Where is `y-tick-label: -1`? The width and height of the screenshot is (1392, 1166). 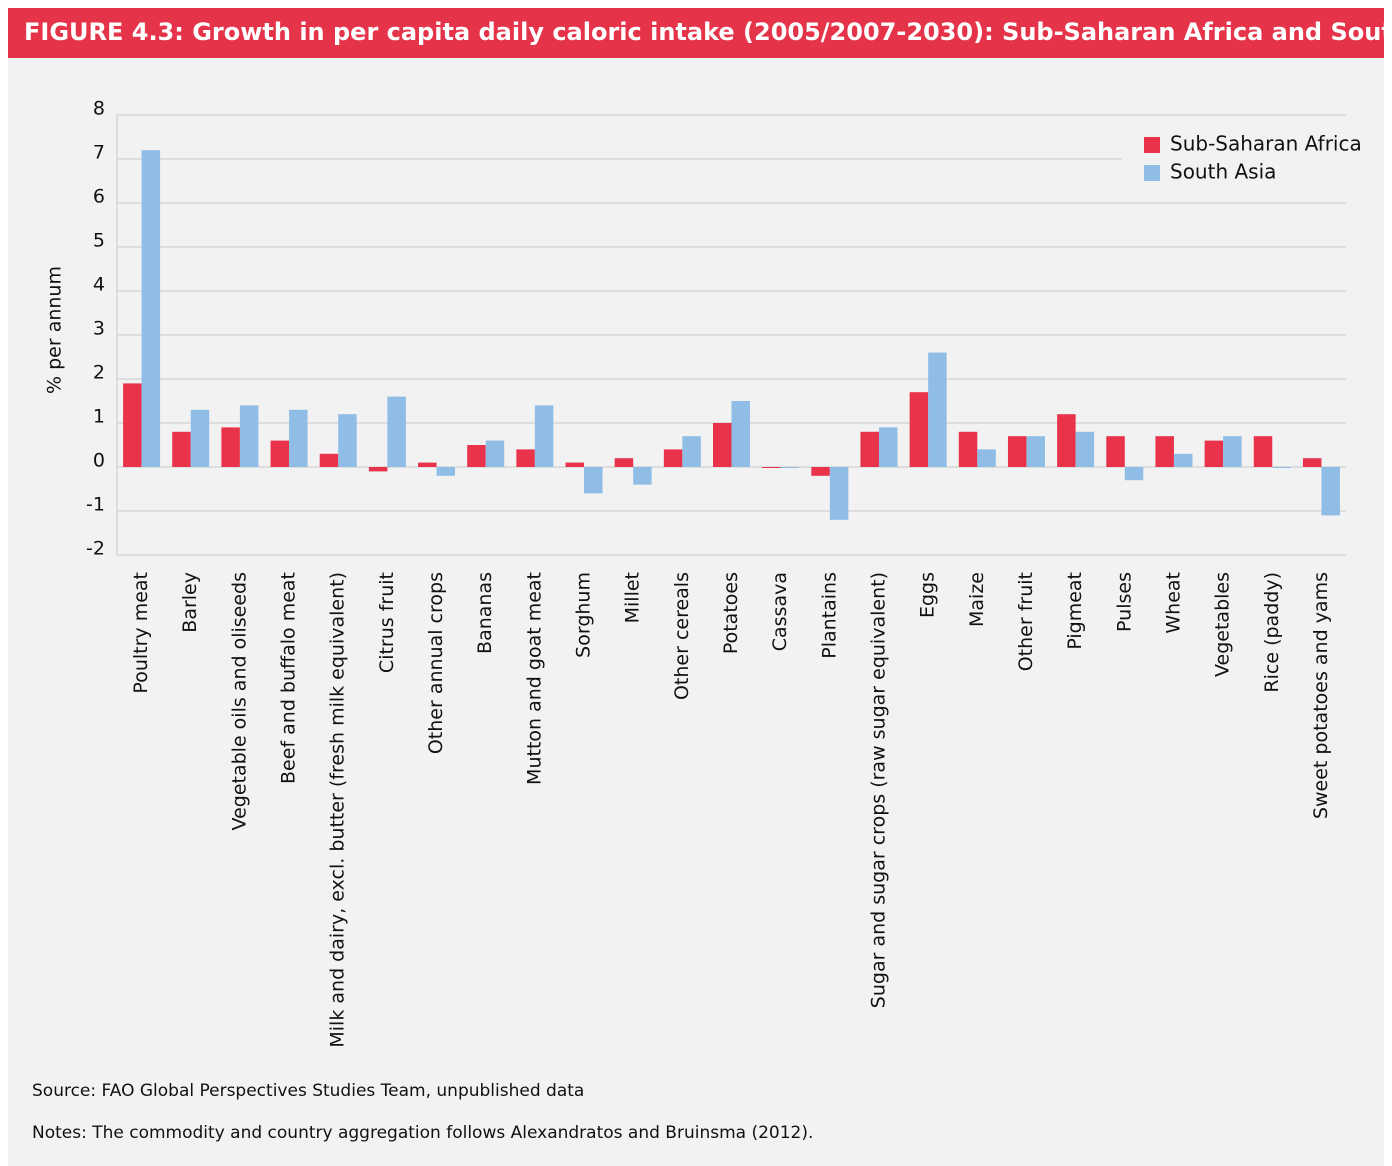
y-tick-label: -1 is located at coordinates (95, 505).